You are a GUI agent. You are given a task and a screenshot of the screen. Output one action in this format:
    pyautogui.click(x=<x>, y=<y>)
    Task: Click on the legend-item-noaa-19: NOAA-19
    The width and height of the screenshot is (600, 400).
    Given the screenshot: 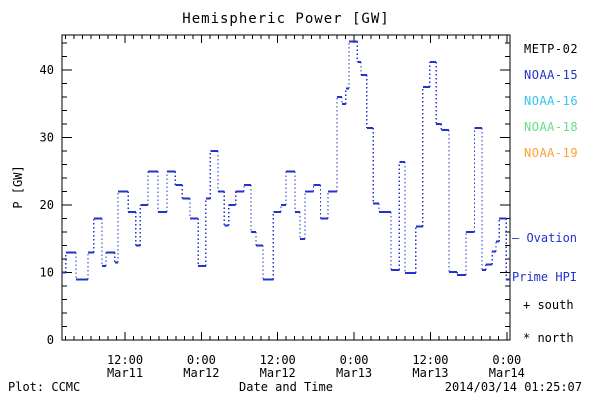 What is the action you would take?
    pyautogui.click(x=551, y=153)
    